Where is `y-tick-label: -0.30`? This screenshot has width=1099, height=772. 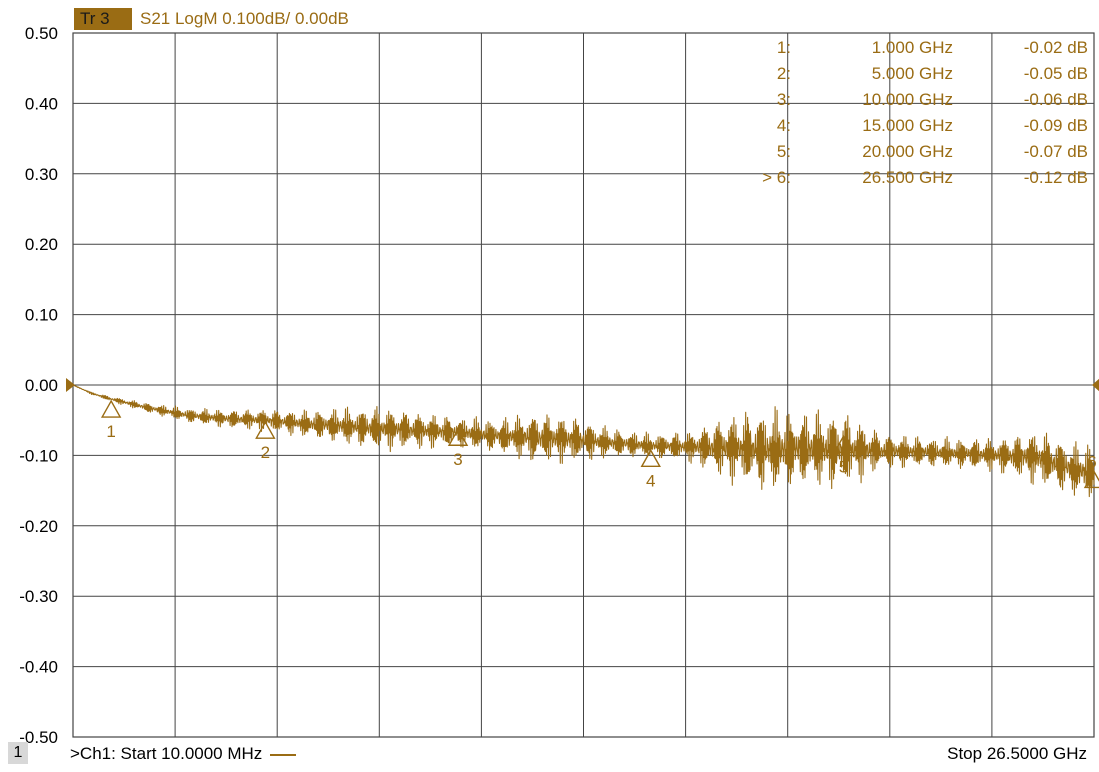 y-tick-label: -0.30 is located at coordinates (38, 596).